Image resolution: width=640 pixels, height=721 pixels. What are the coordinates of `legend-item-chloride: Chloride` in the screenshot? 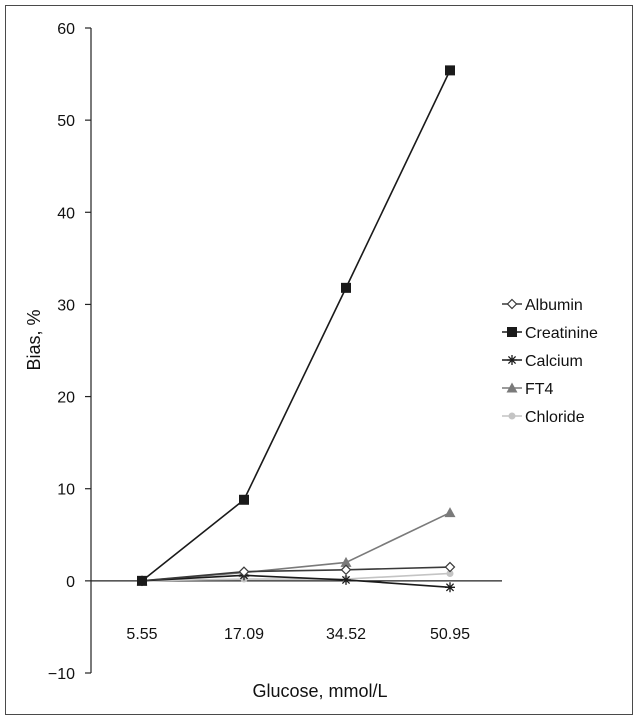 It's located at (543, 417).